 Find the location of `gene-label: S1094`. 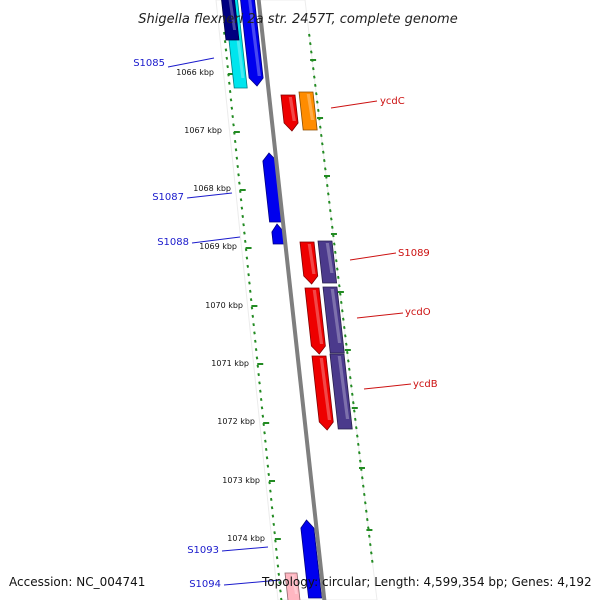

gene-label: S1094 is located at coordinates (205, 584).